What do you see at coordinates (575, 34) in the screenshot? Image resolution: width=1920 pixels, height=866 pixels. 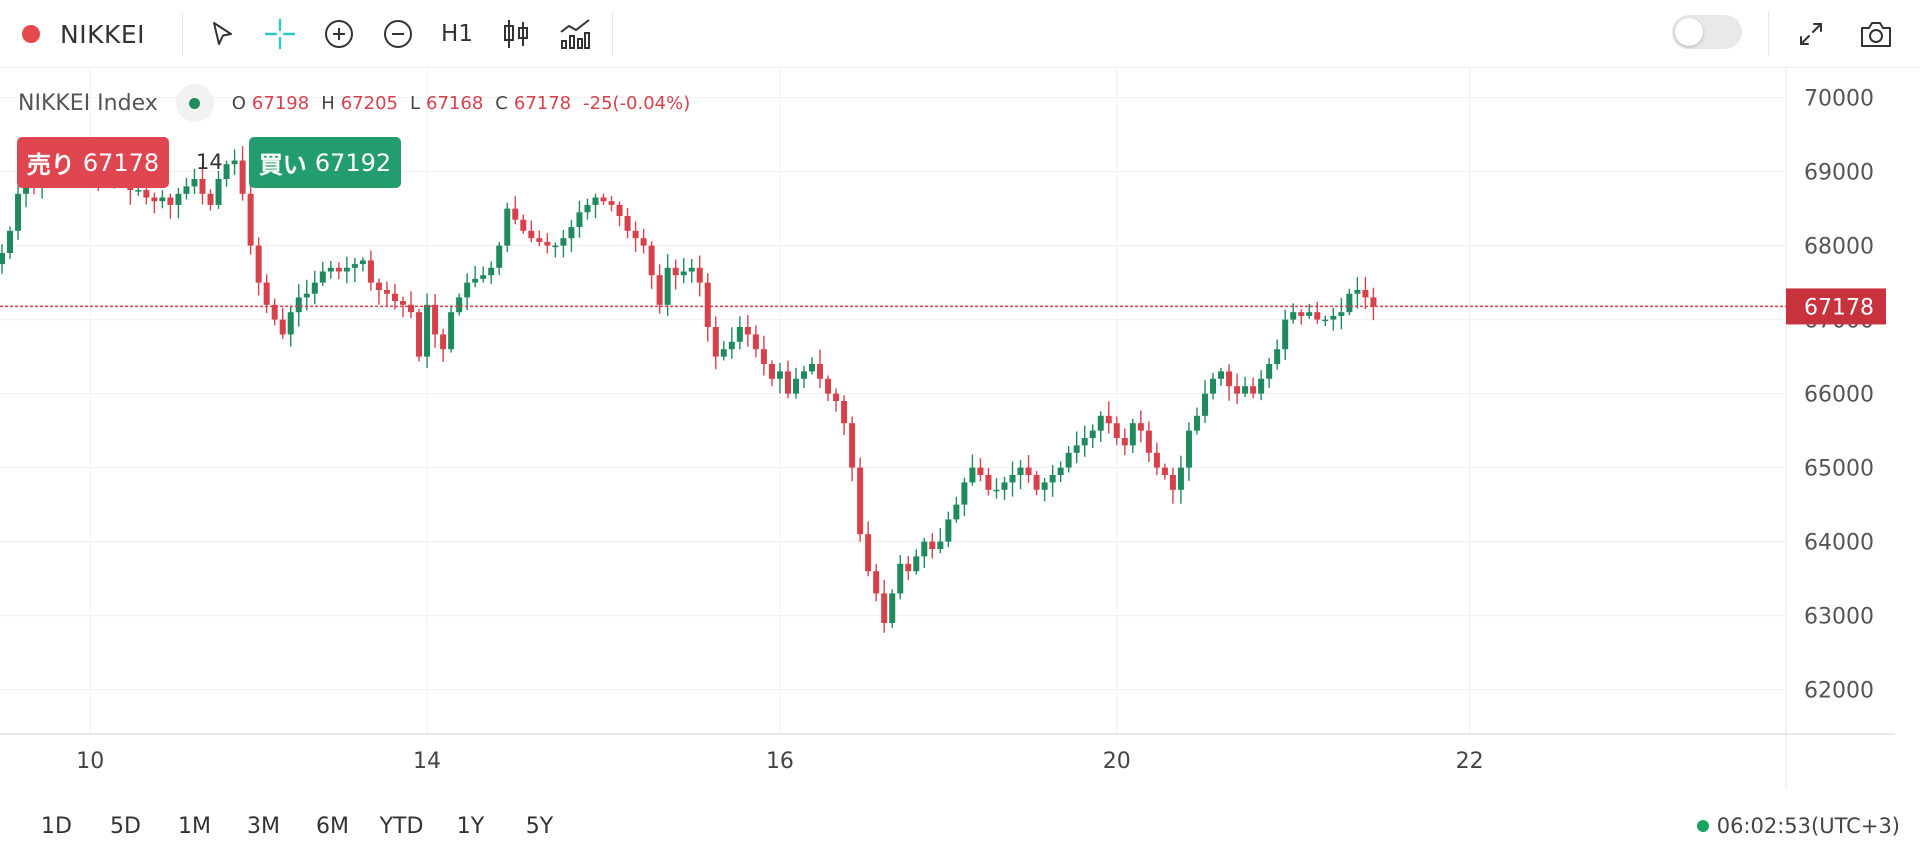 I see `indicators-icon` at bounding box center [575, 34].